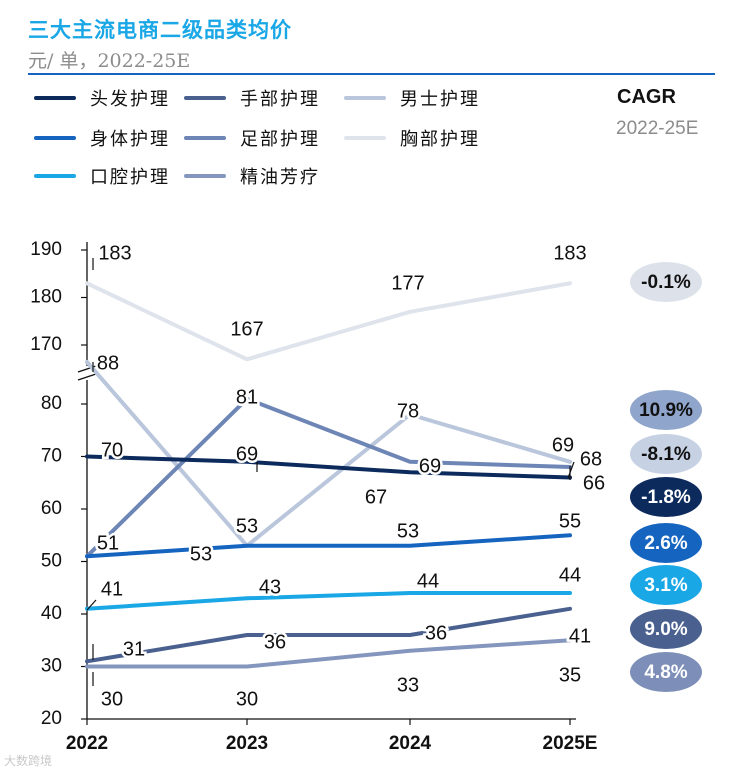 The image size is (729, 774). I want to click on cagr-value-foot: 10.9%, so click(666, 410).